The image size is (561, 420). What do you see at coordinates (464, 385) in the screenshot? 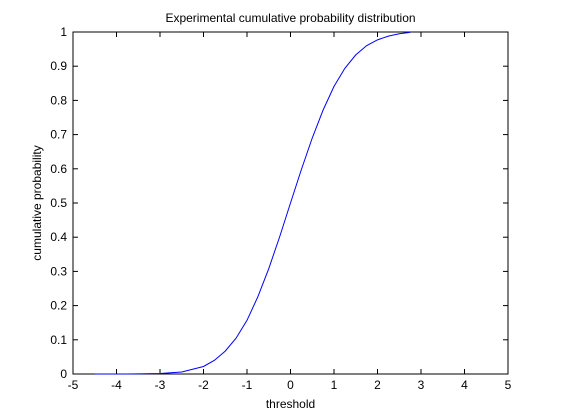
I see `x-tick-label: 4` at bounding box center [464, 385].